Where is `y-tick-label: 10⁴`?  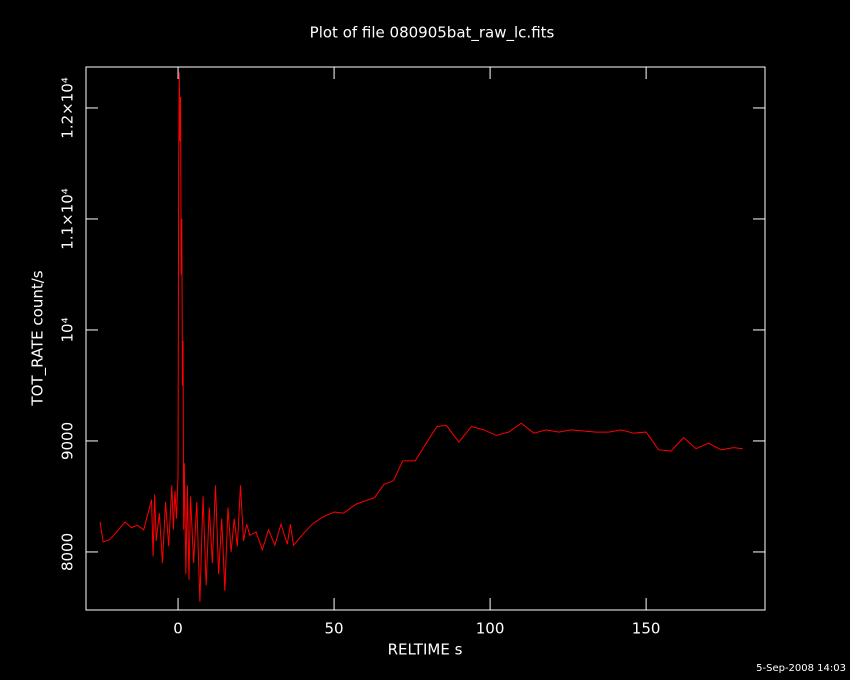
y-tick-label: 10⁴ is located at coordinates (68, 329).